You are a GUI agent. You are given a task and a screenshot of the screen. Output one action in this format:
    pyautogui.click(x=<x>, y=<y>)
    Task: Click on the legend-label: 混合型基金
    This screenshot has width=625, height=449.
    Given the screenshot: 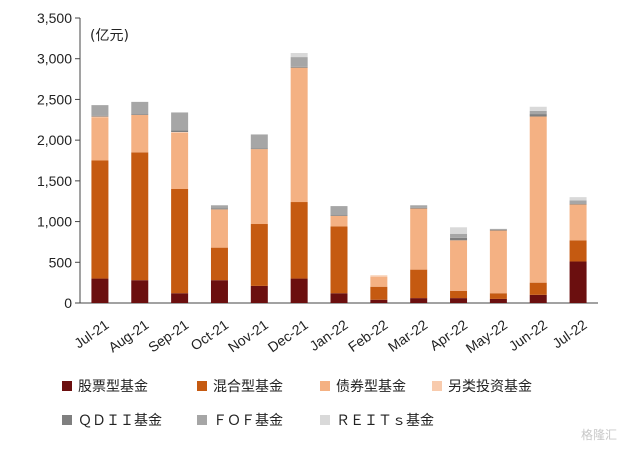 What is the action you would take?
    pyautogui.click(x=248, y=386)
    